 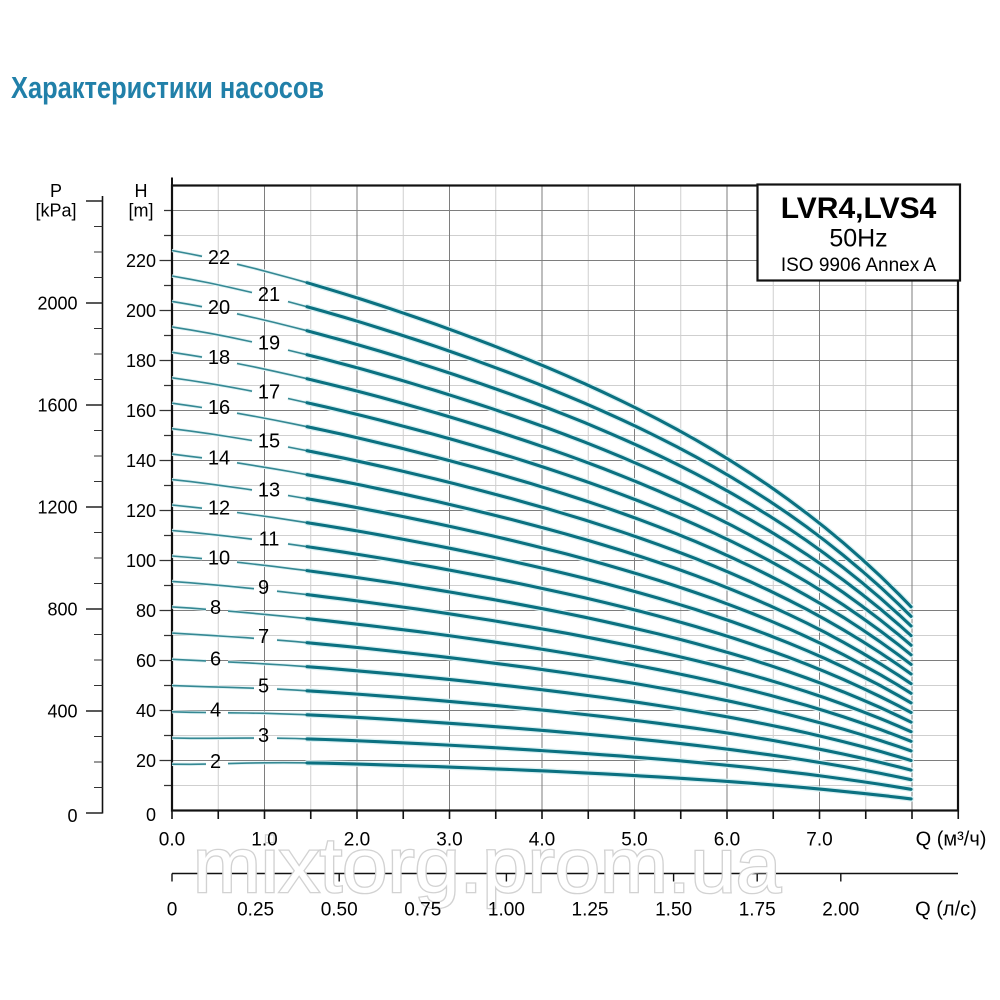 I want to click on svg-text: 1.25, so click(x=590, y=909).